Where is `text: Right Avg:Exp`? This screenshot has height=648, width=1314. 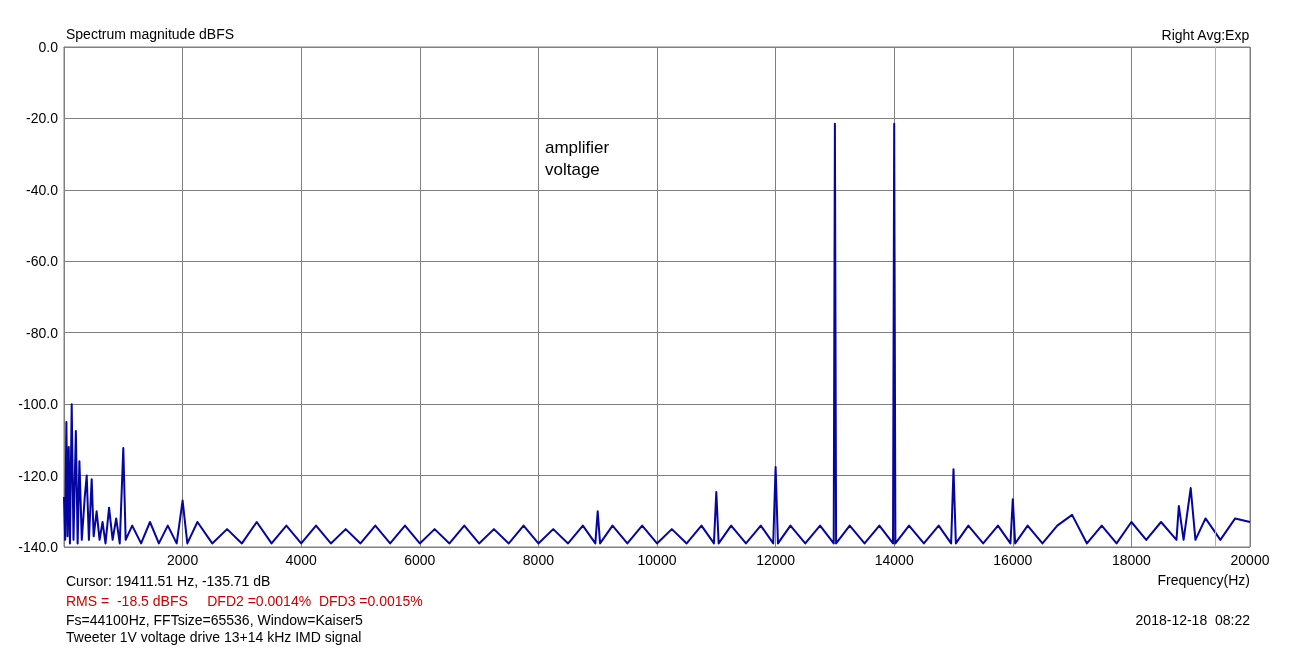 text: Right Avg:Exp is located at coordinates (1205, 35).